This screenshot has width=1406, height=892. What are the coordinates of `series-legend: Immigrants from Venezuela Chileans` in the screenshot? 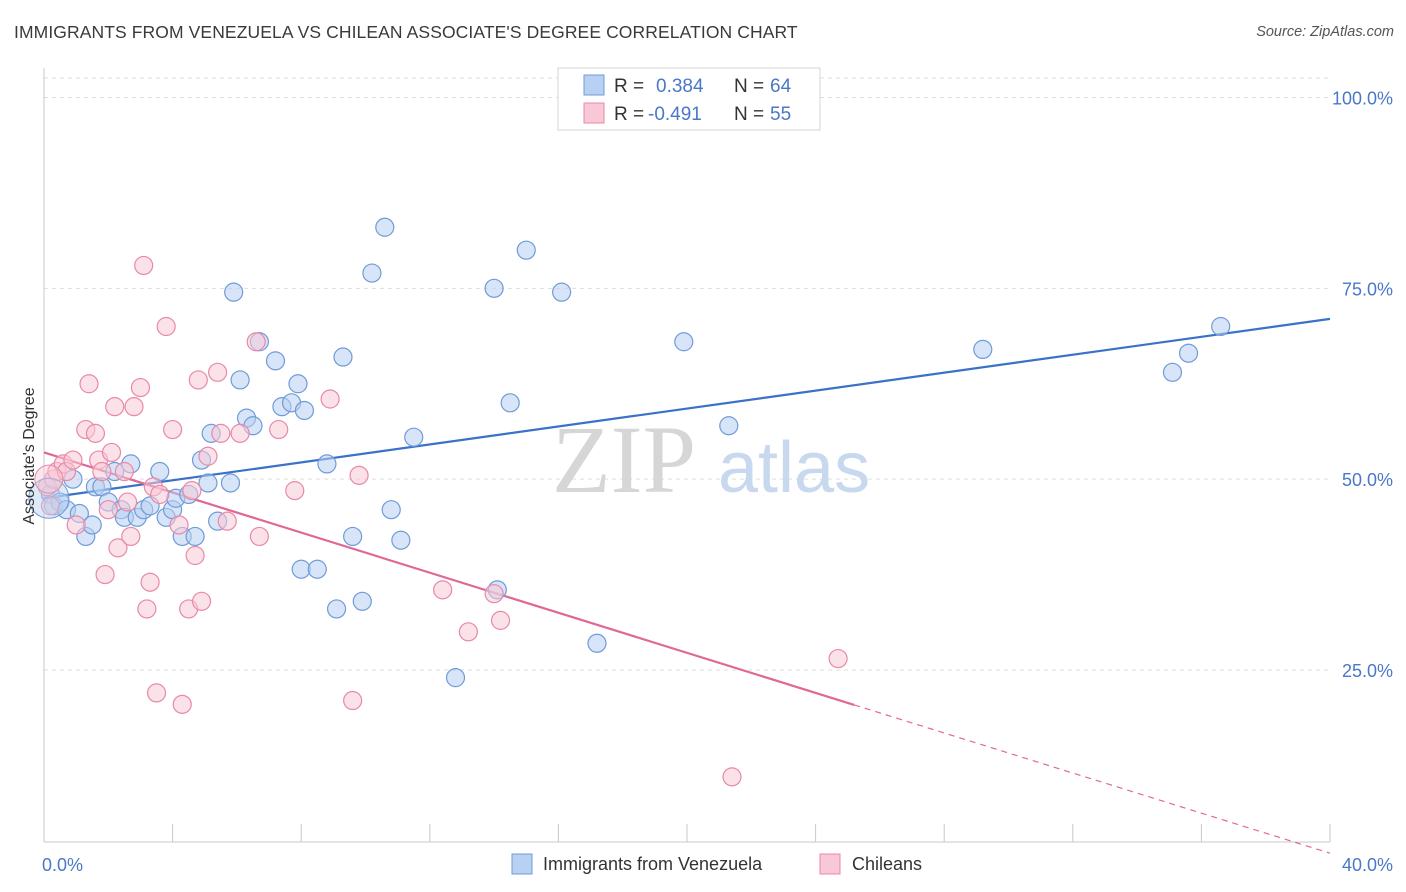 It's located at (716, 864).